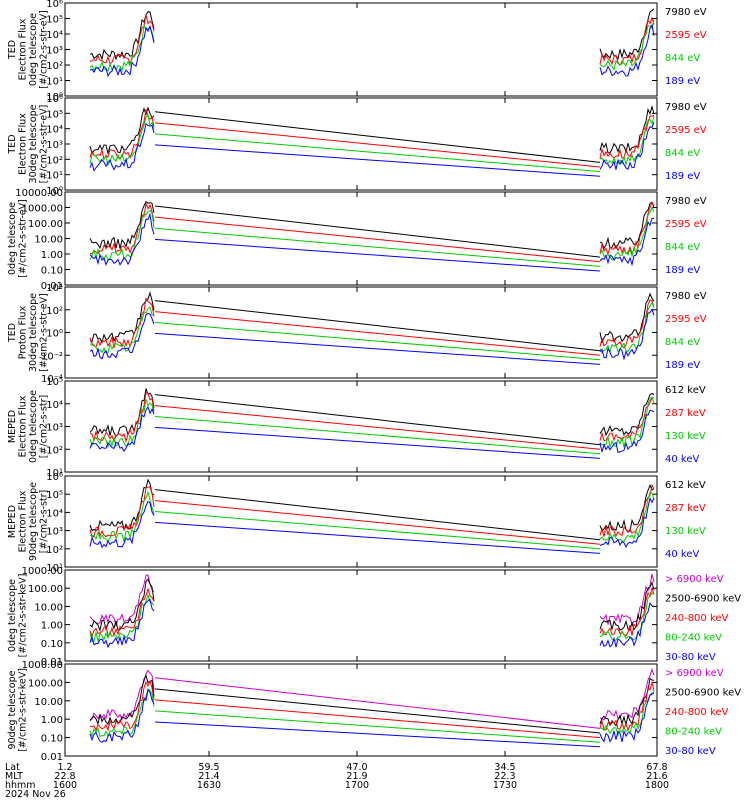  Describe the element at coordinates (54, 334) in the screenshot. I see `y-tick-label: 10⁰` at that location.